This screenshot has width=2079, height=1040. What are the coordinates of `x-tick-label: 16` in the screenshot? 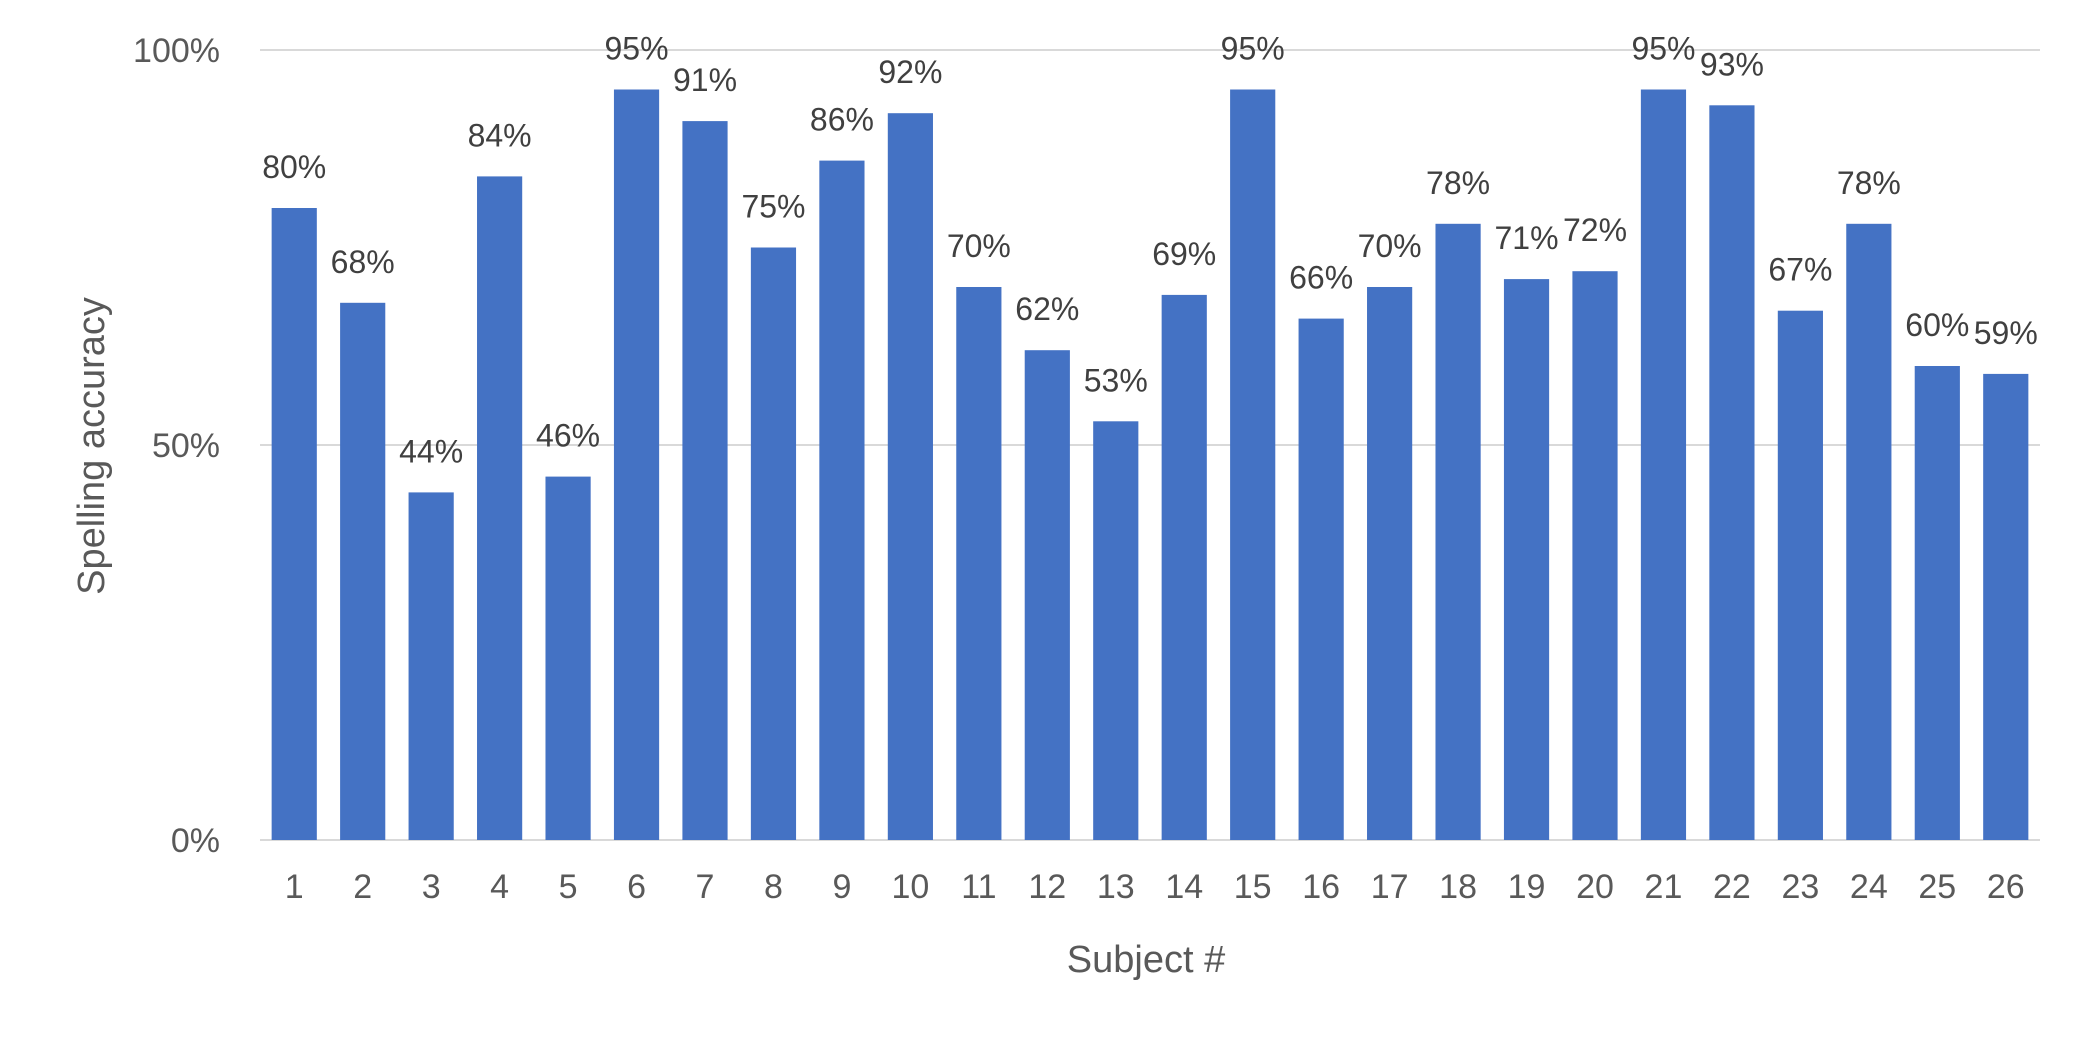 It's located at (1321, 887).